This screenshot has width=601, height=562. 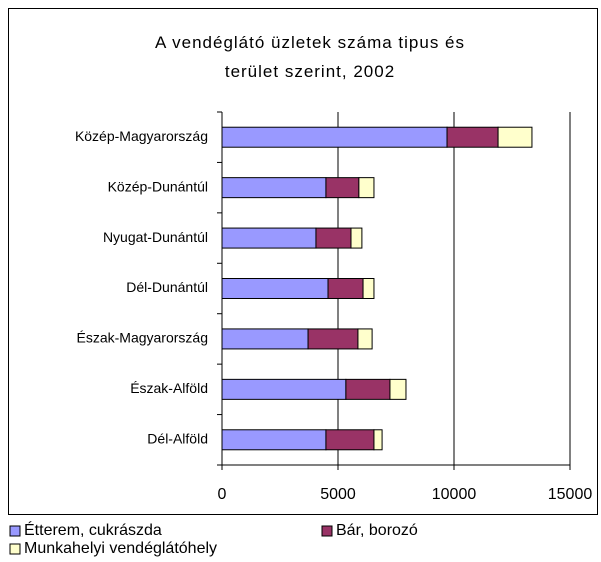 What do you see at coordinates (222, 494) in the screenshot?
I see `x-tick-label: 0` at bounding box center [222, 494].